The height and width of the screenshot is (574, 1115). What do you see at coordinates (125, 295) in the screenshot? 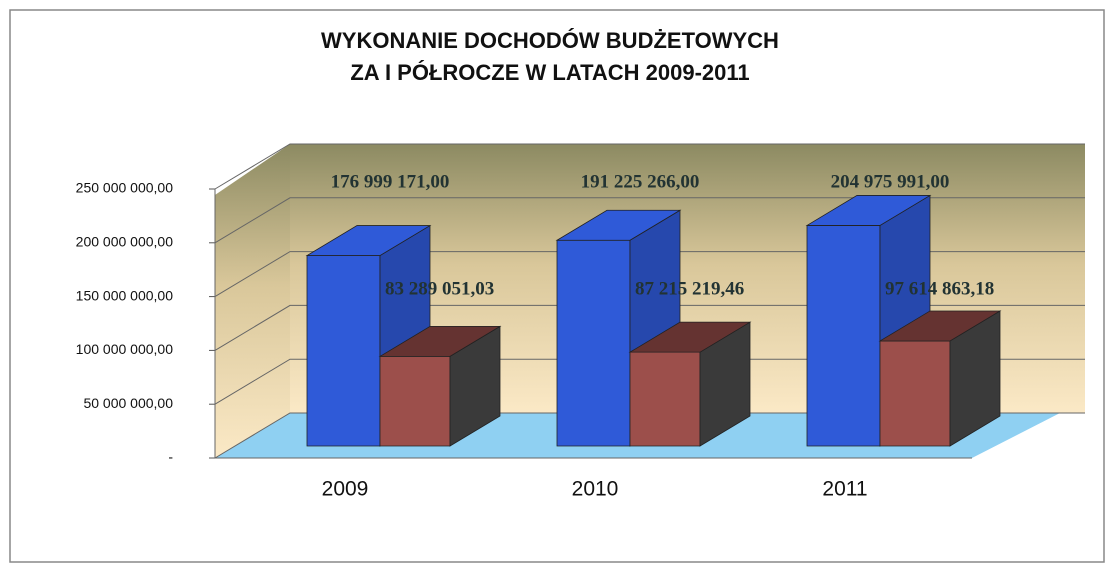
I see `y-tick-label: 150 000 000,00` at bounding box center [125, 295].